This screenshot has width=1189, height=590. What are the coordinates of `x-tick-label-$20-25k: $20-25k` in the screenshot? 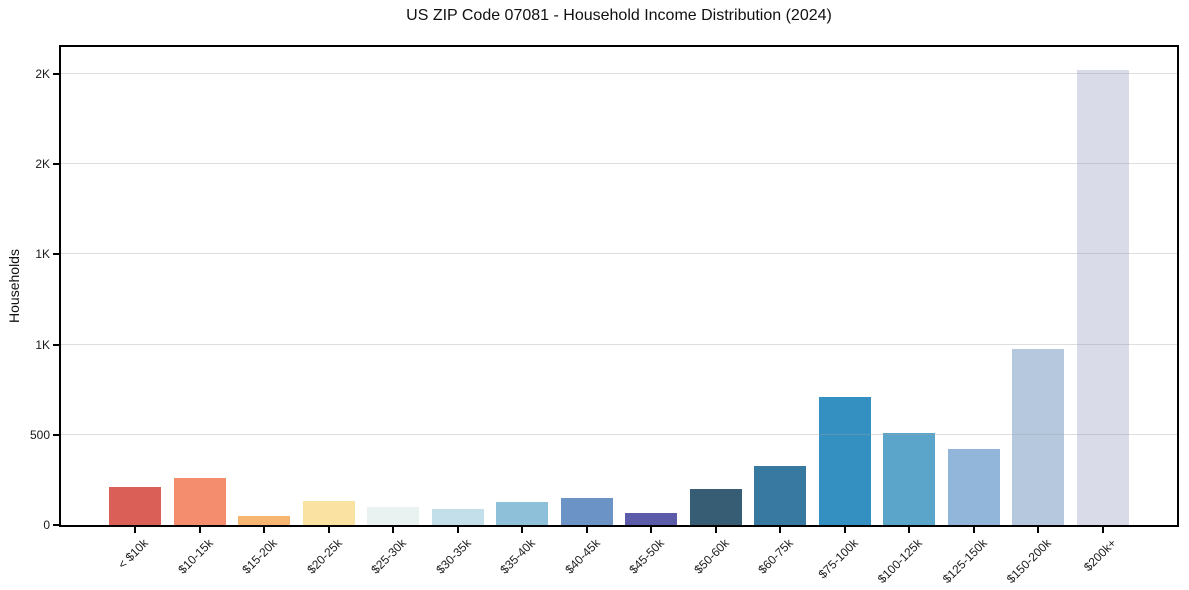 It's located at (324, 556).